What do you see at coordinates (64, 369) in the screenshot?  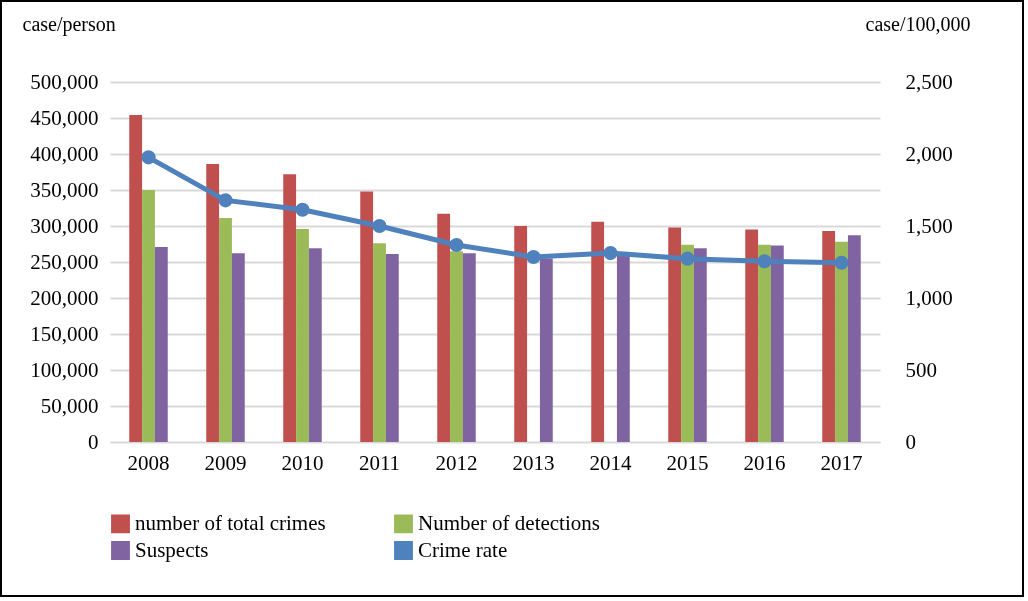 I see `y-tick-label: 100,000` at bounding box center [64, 369].